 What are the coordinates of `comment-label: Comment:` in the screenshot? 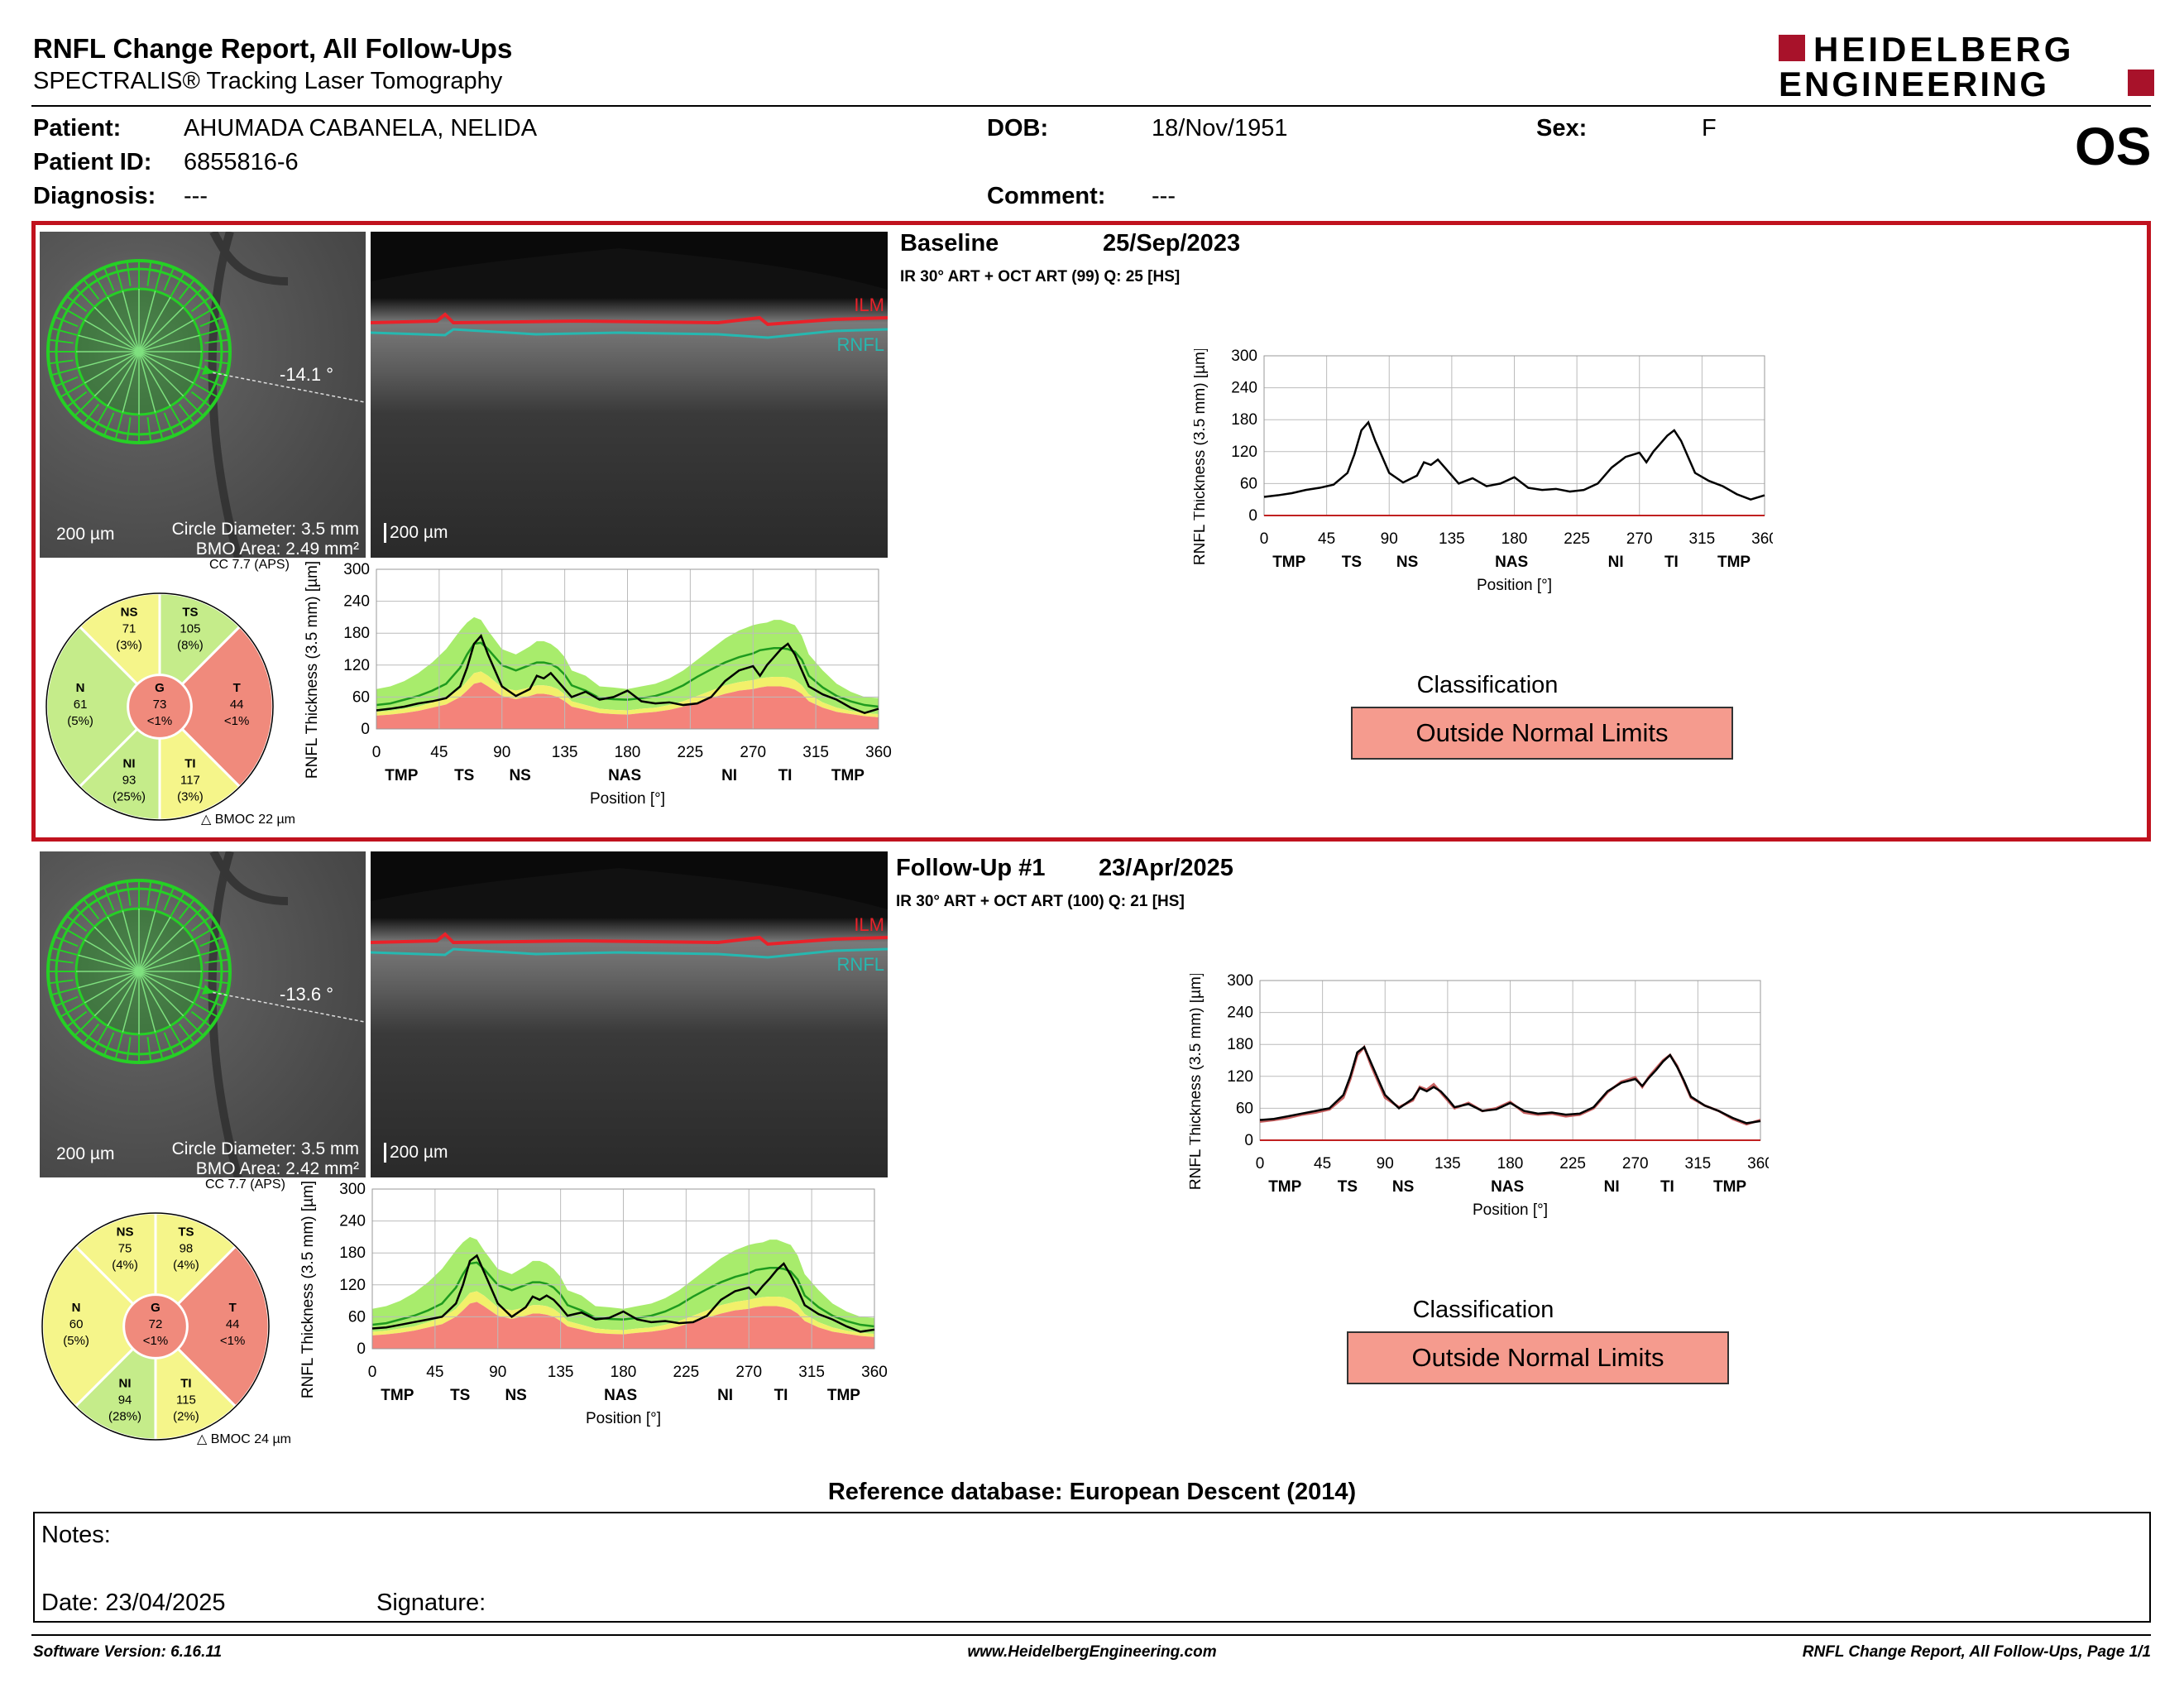 It's located at (1046, 196).